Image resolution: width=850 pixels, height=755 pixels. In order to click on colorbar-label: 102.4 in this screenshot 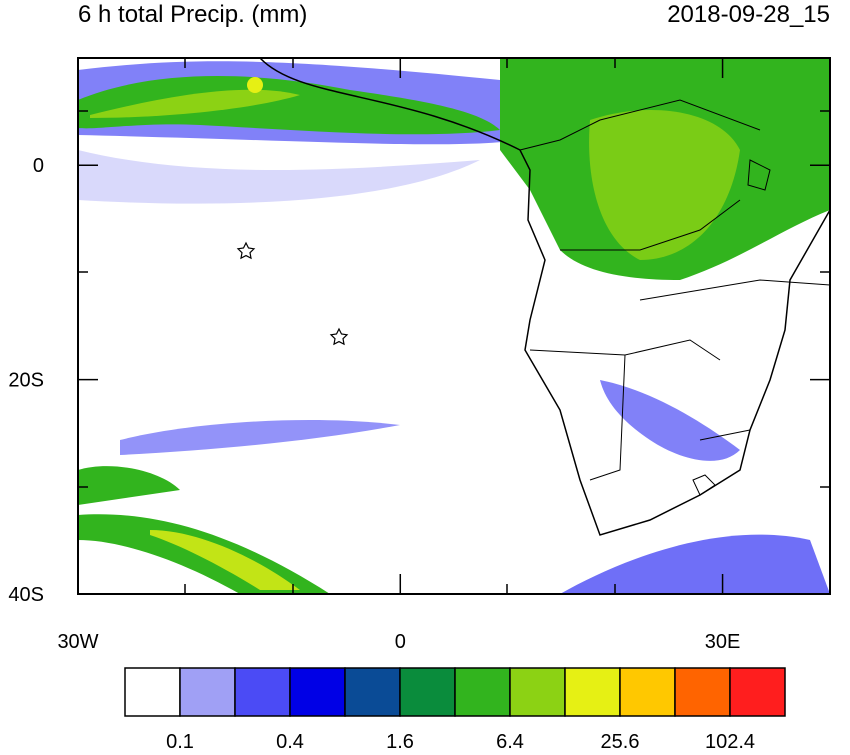, I will do `click(730, 740)`.